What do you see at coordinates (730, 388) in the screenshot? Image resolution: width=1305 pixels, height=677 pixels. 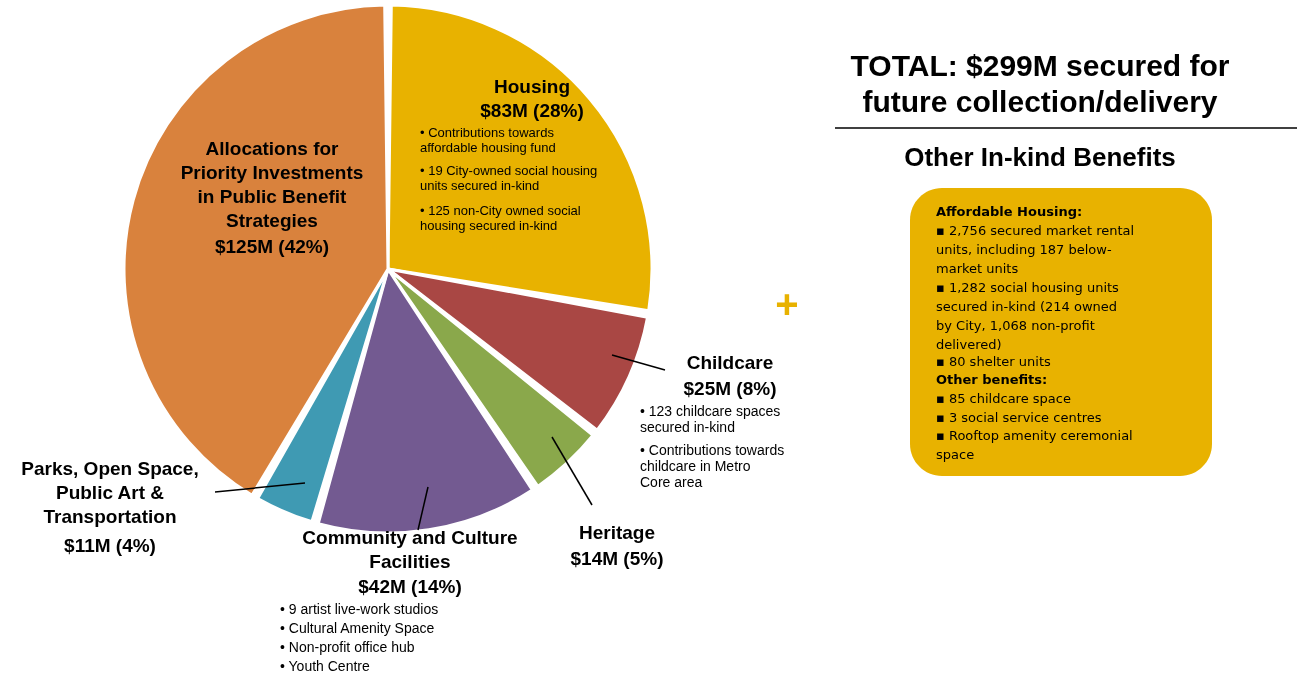 I see `data-label: $25M (8%)` at bounding box center [730, 388].